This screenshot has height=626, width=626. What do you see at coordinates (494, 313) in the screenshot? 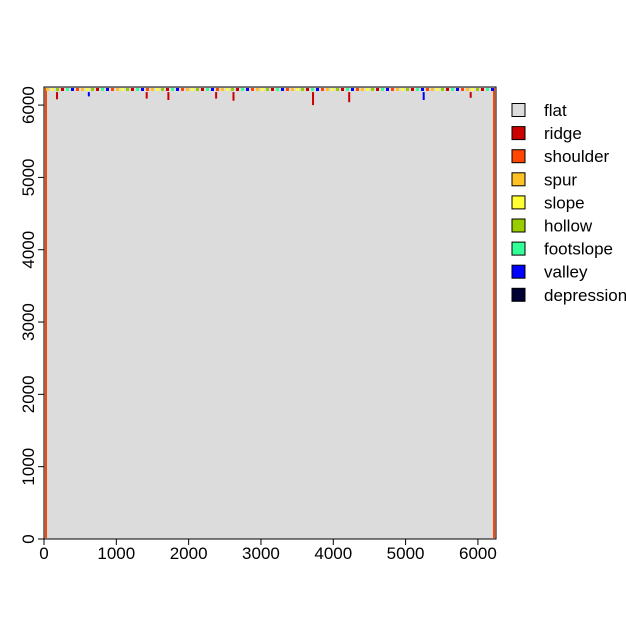
I see `edge-right` at bounding box center [494, 313].